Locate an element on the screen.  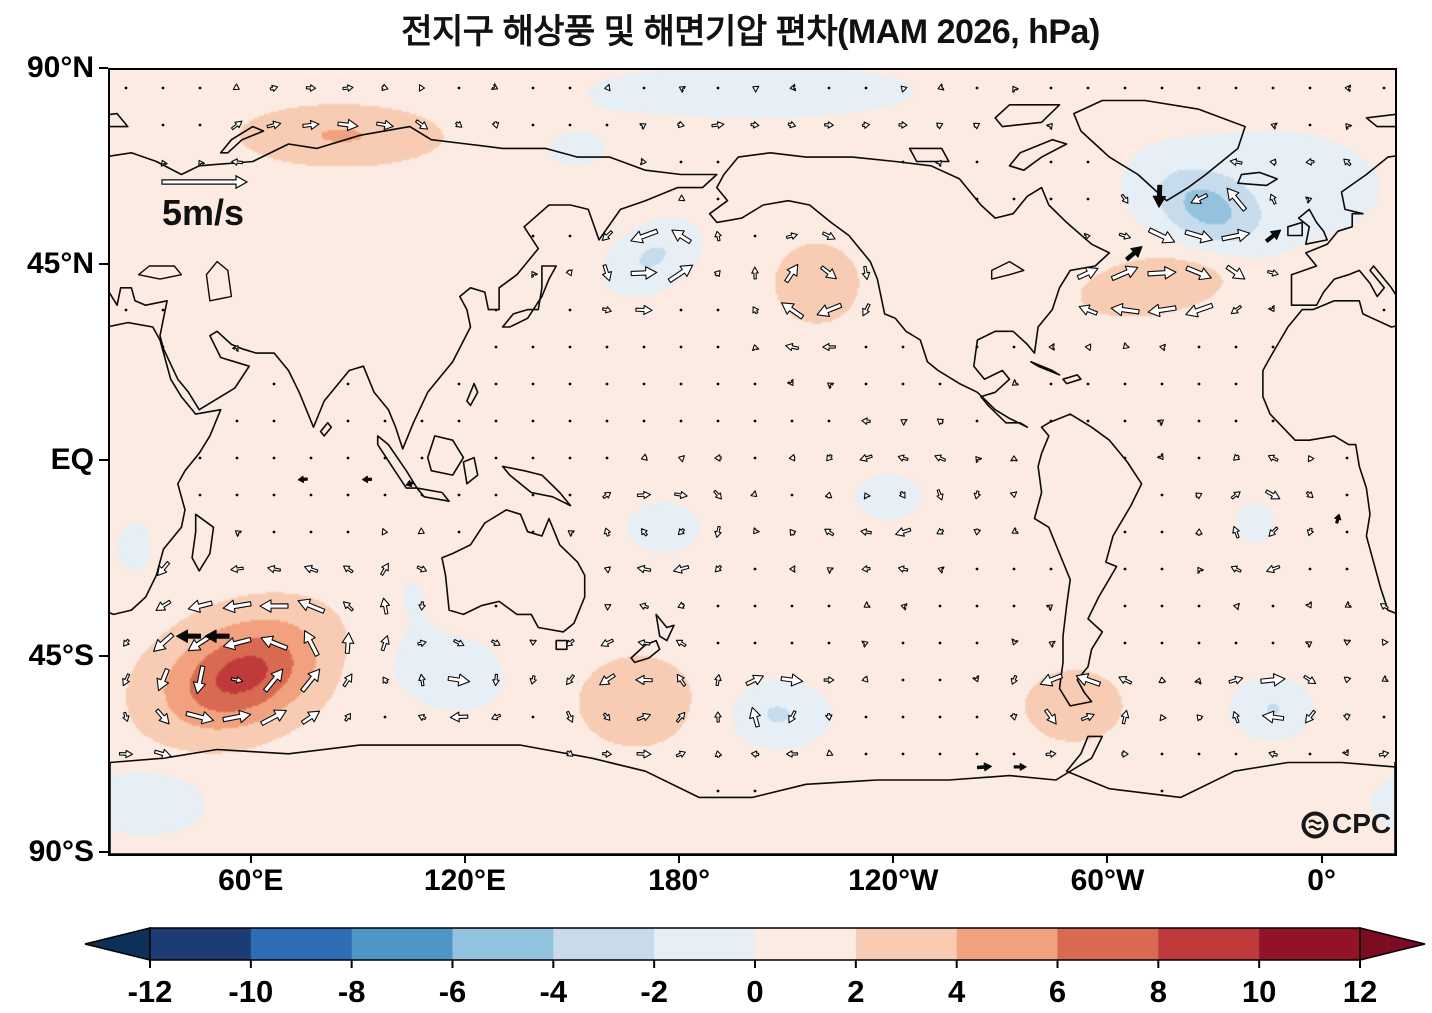
page-title: 전지구 해상풍 및 해면기압 편차(MAM 2026, hPa) is located at coordinates (750, 32).